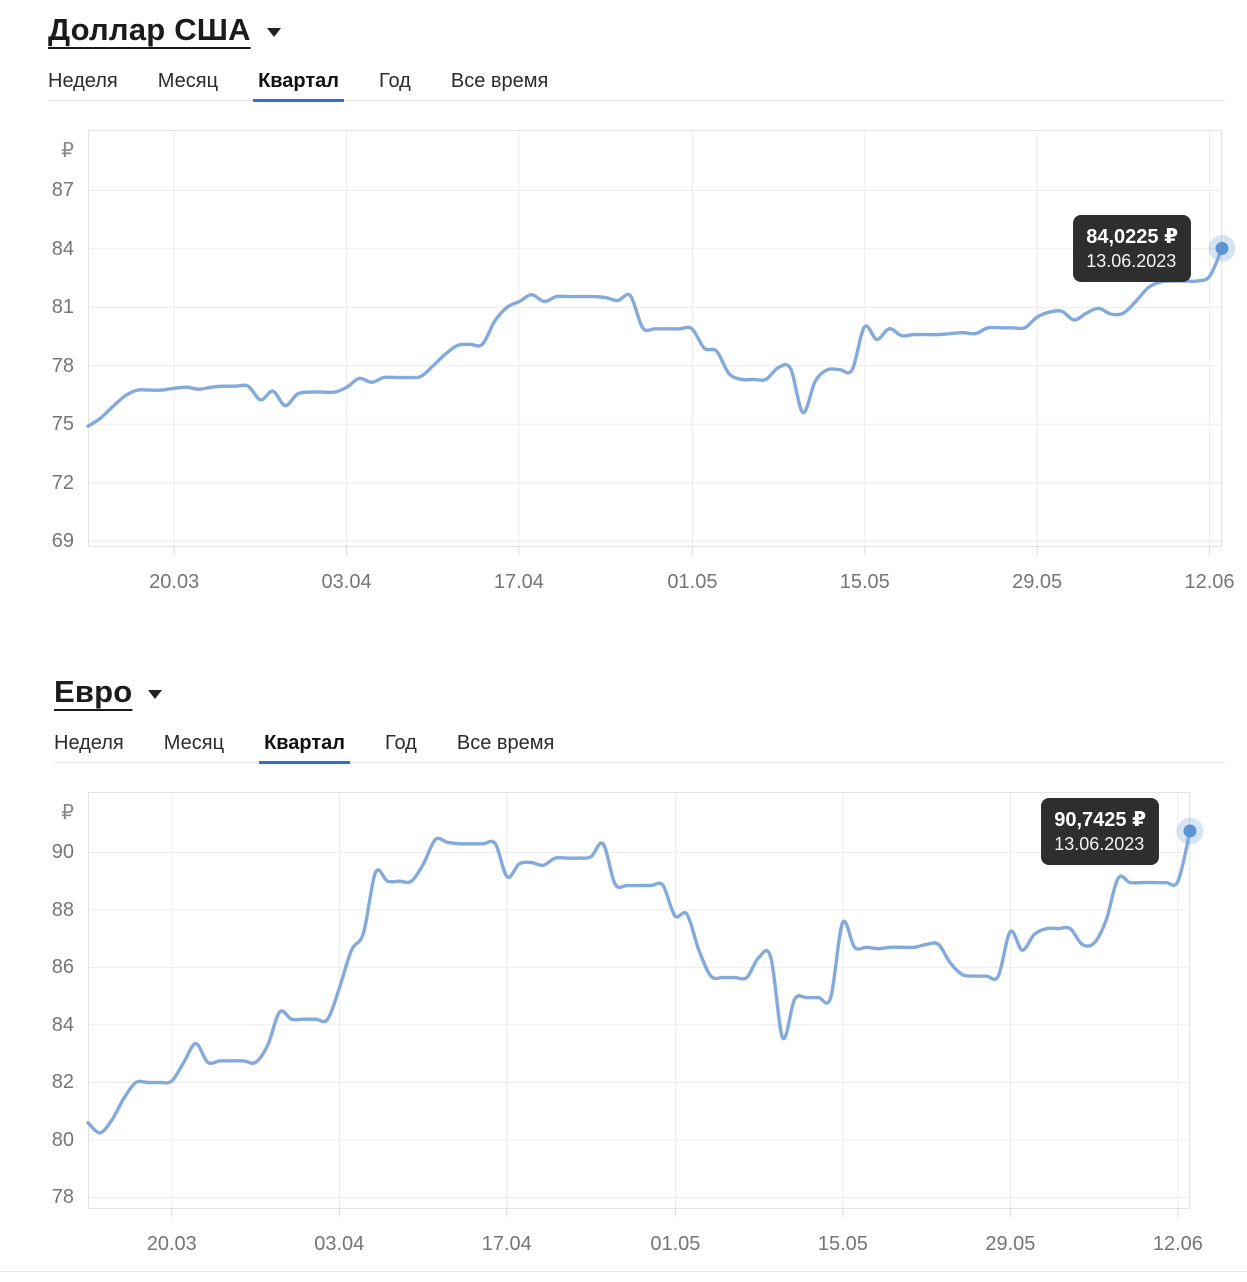 This screenshot has height=1282, width=1247. Describe the element at coordinates (62, 909) in the screenshot. I see `y-axis-label: 88` at that location.